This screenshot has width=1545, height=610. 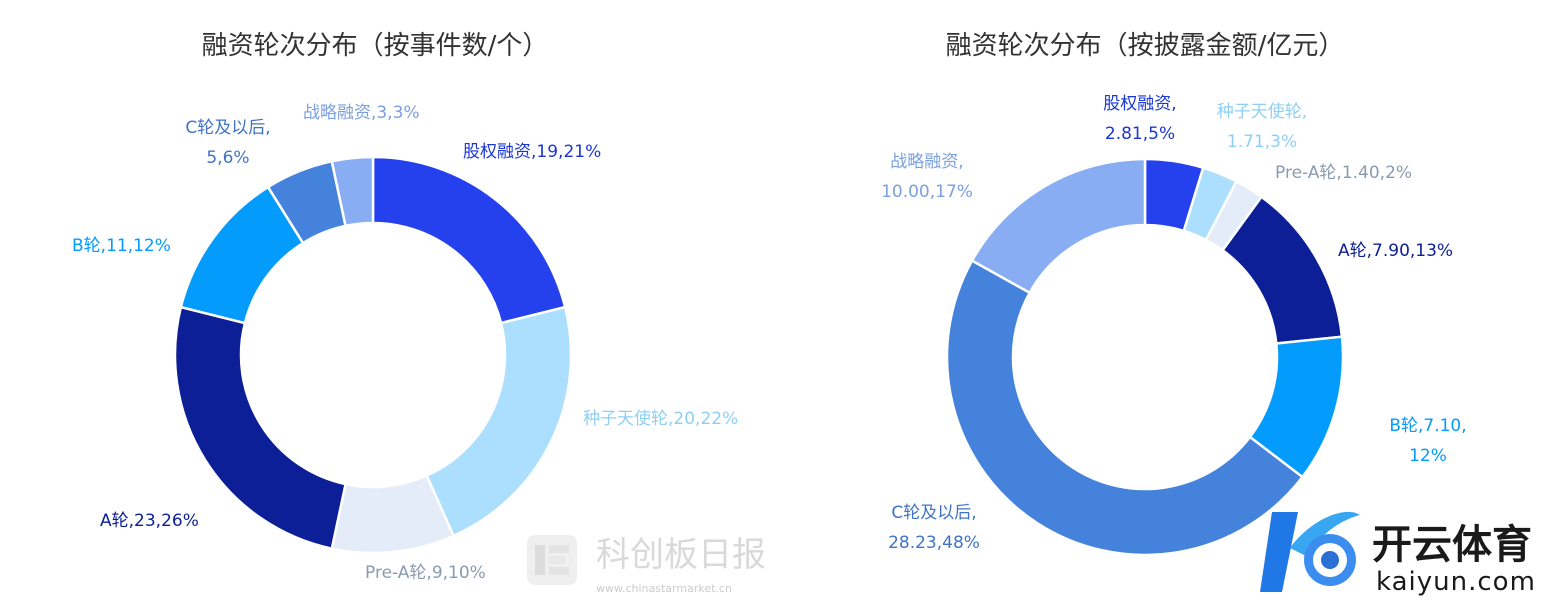 What do you see at coordinates (1139, 104) in the screenshot?
I see `slice-label-line: 股权融资,` at bounding box center [1139, 104].